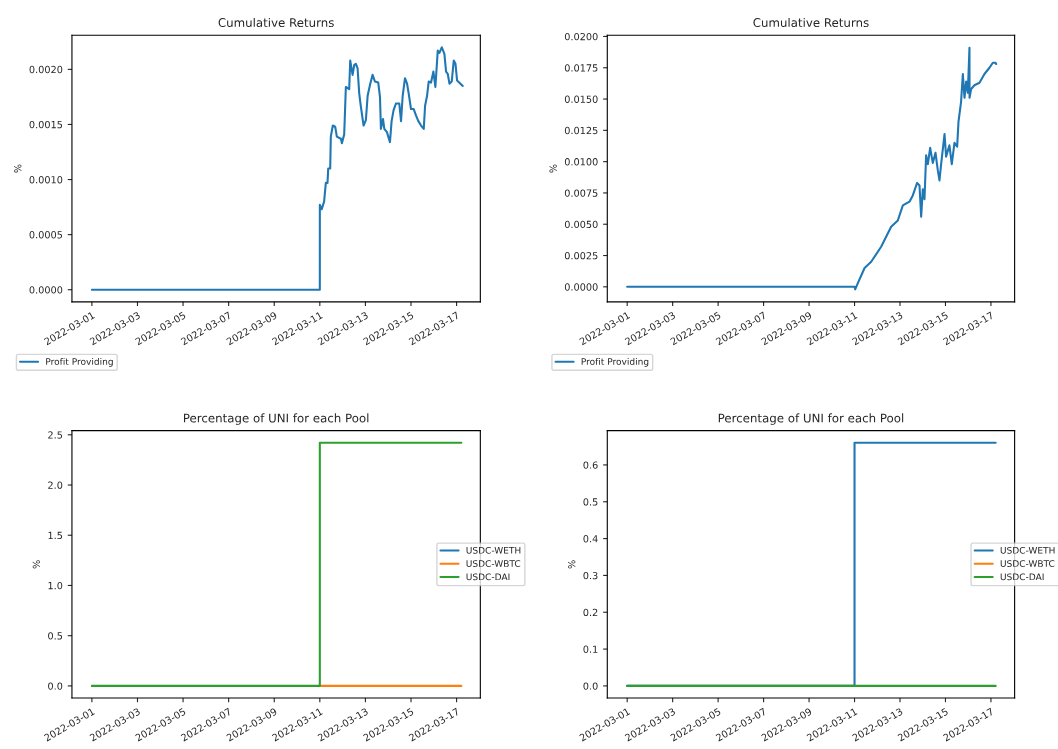 Image resolution: width=1058 pixels, height=749 pixels. Describe the element at coordinates (581, 256) in the screenshot. I see `y-tick-label: 0.0025` at that location.